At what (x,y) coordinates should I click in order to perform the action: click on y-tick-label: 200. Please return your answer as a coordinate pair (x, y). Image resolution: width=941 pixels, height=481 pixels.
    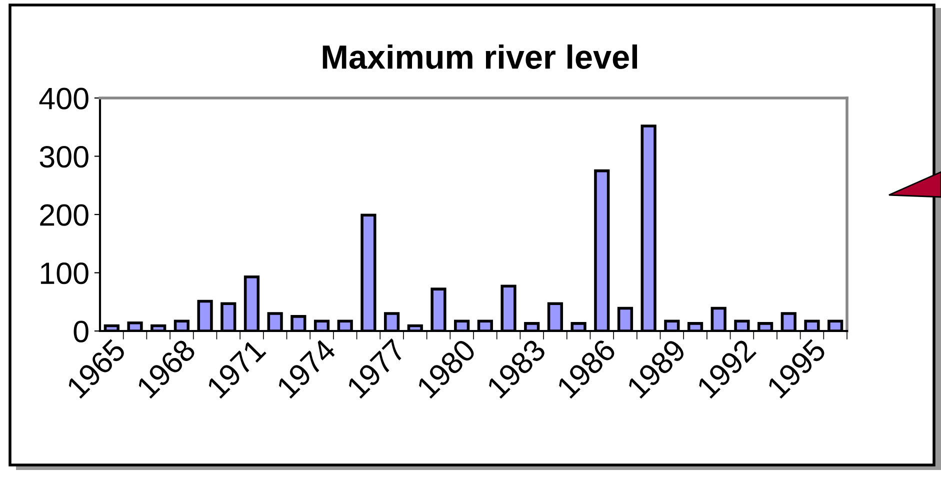
    Looking at the image, I should click on (64, 215).